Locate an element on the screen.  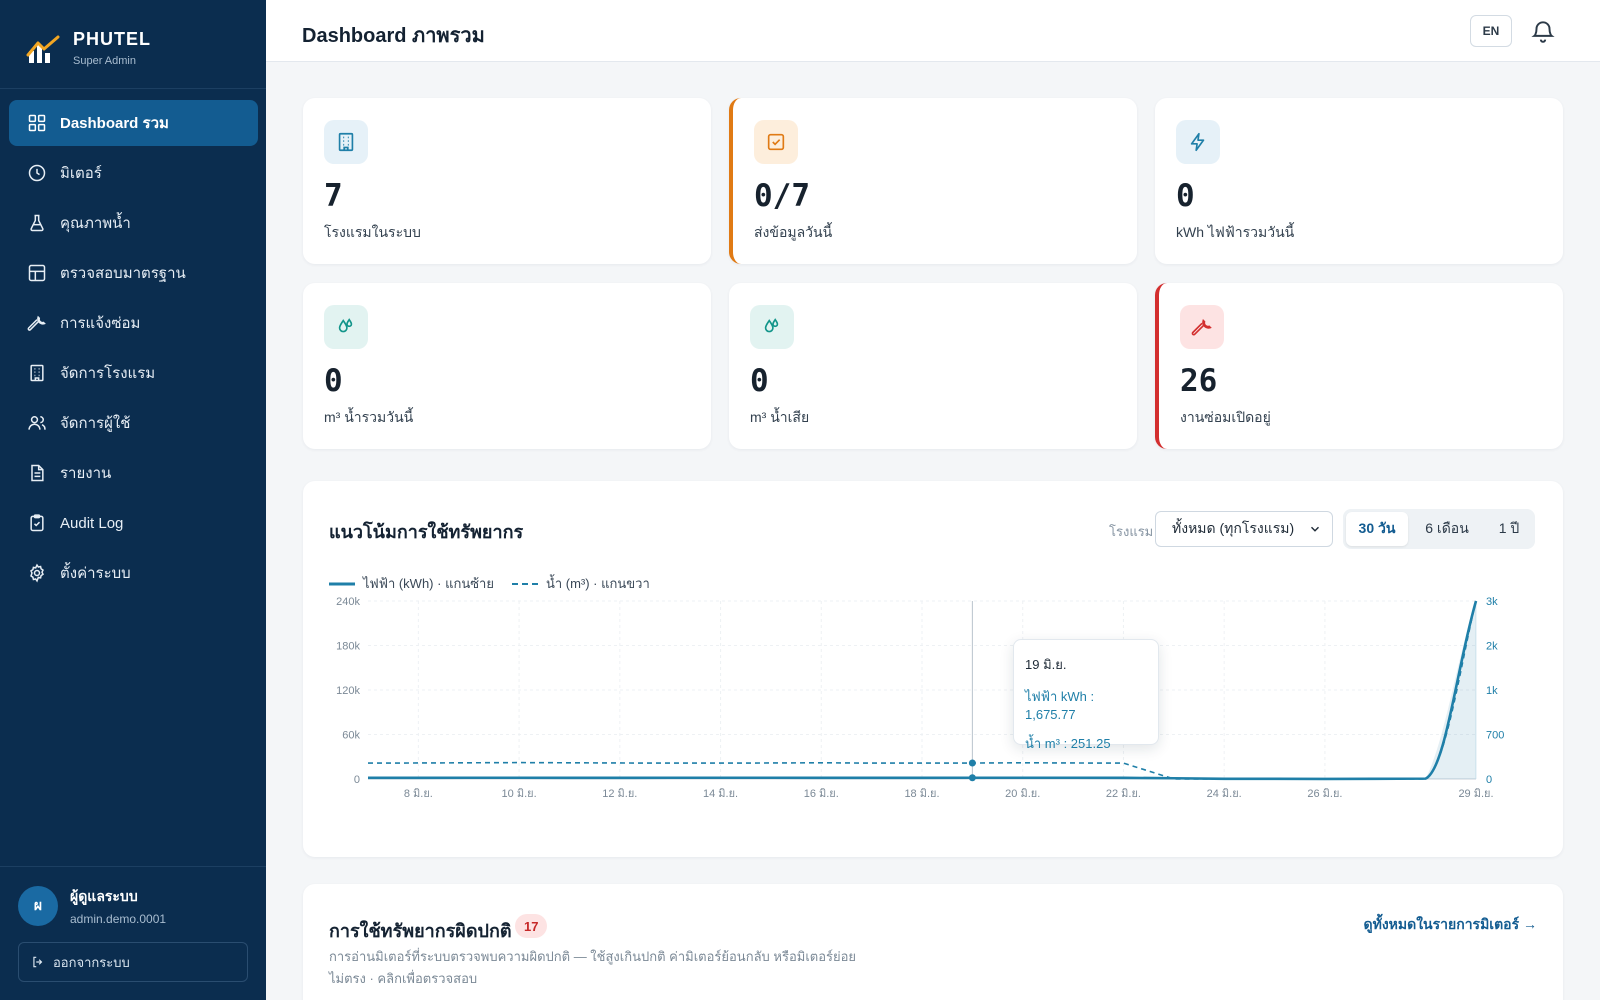
droplet-icon is located at coordinates (771, 325).